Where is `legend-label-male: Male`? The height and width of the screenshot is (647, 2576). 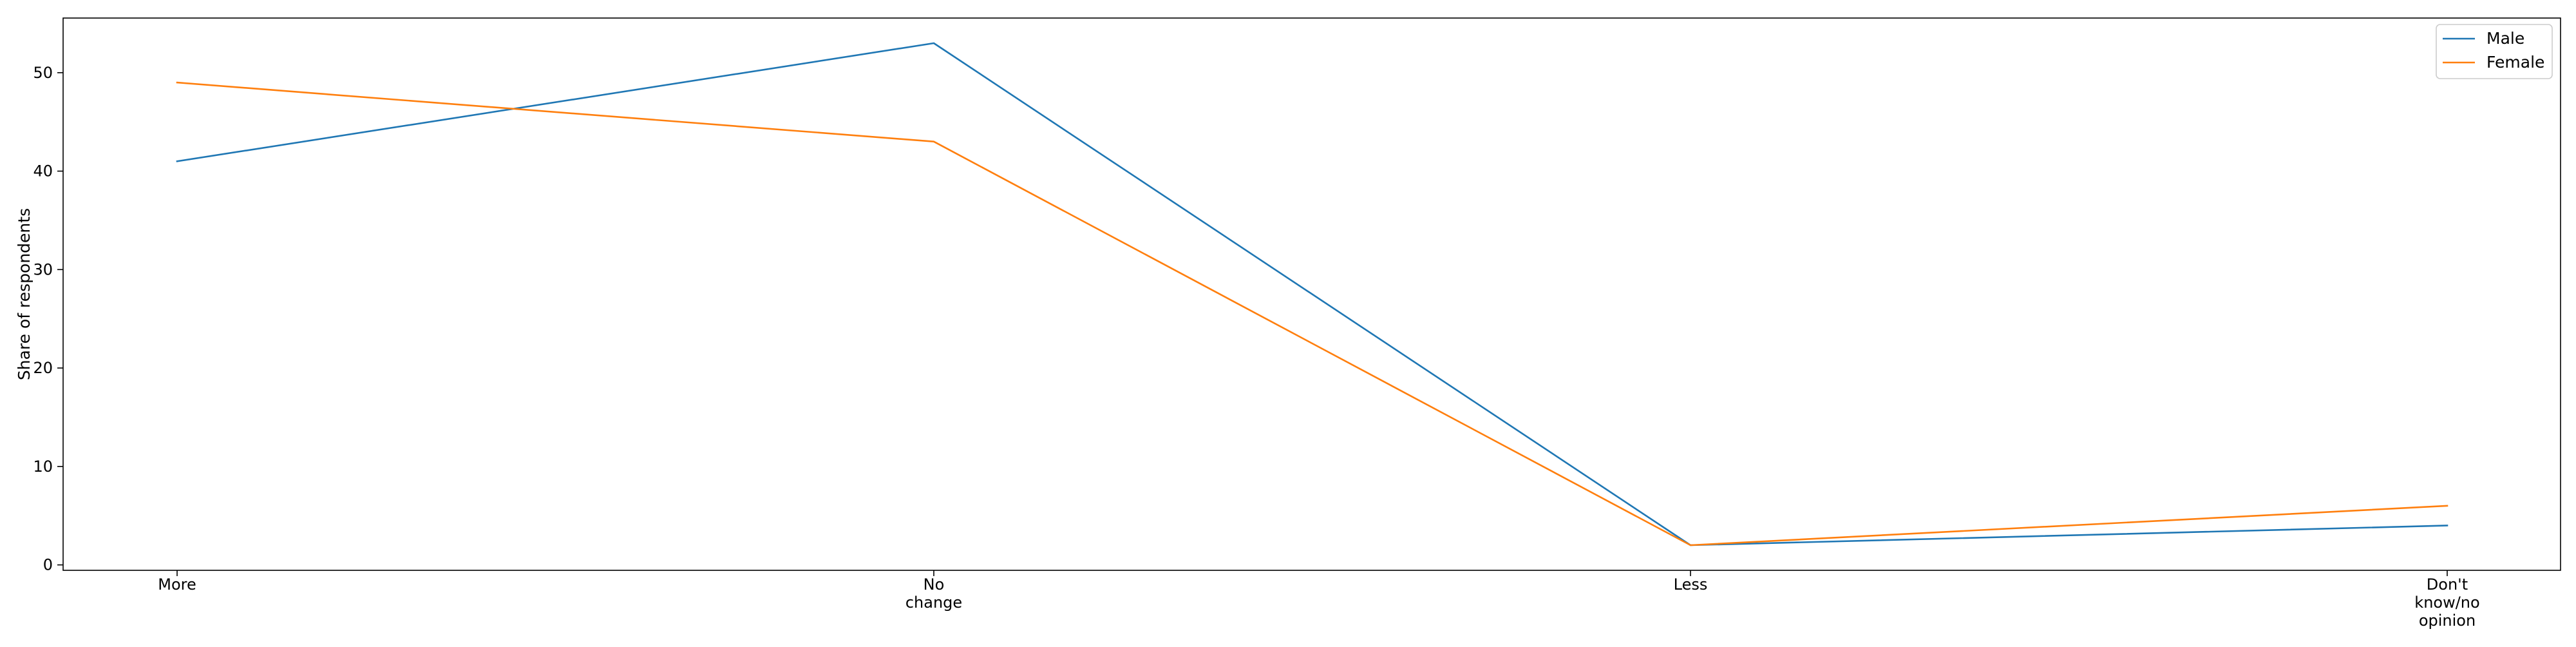
legend-label-male: Male is located at coordinates (2505, 38).